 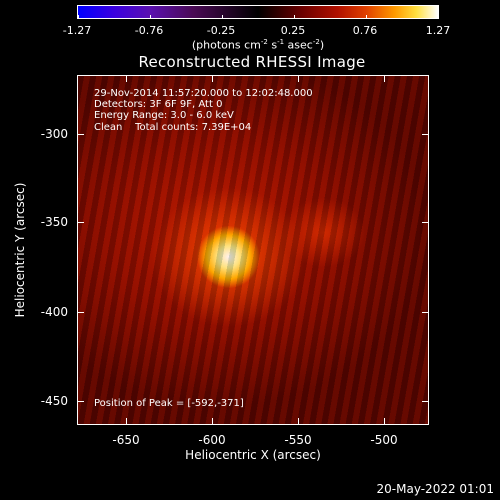 What do you see at coordinates (203, 93) in the screenshot?
I see `time-range-label: 29-Nov-2014 11:57:20.000 to 12:02:48.000` at bounding box center [203, 93].